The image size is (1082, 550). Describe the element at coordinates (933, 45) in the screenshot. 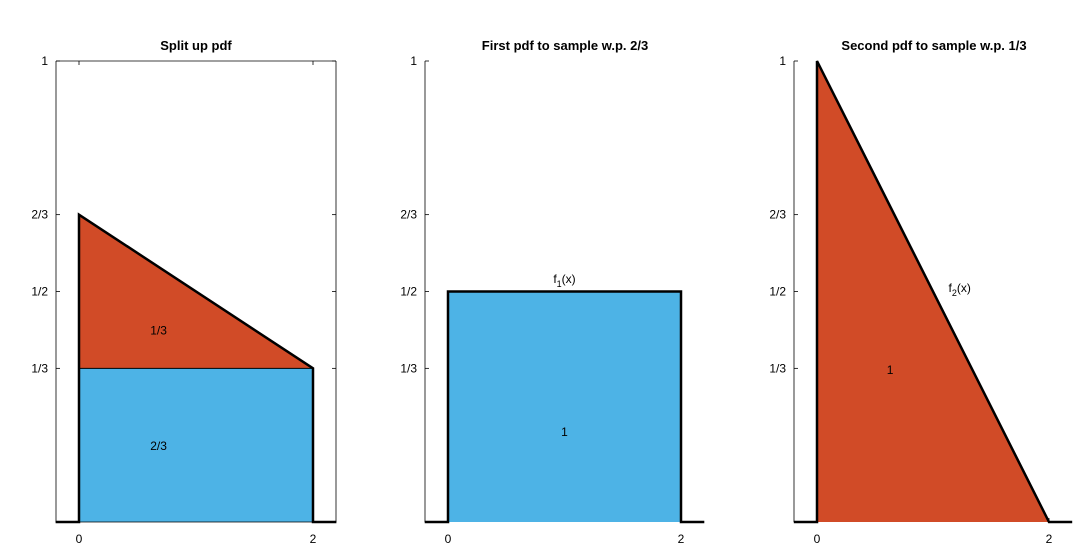

I see `chart-title: Second pdf to sample w.p. 1/3` at that location.